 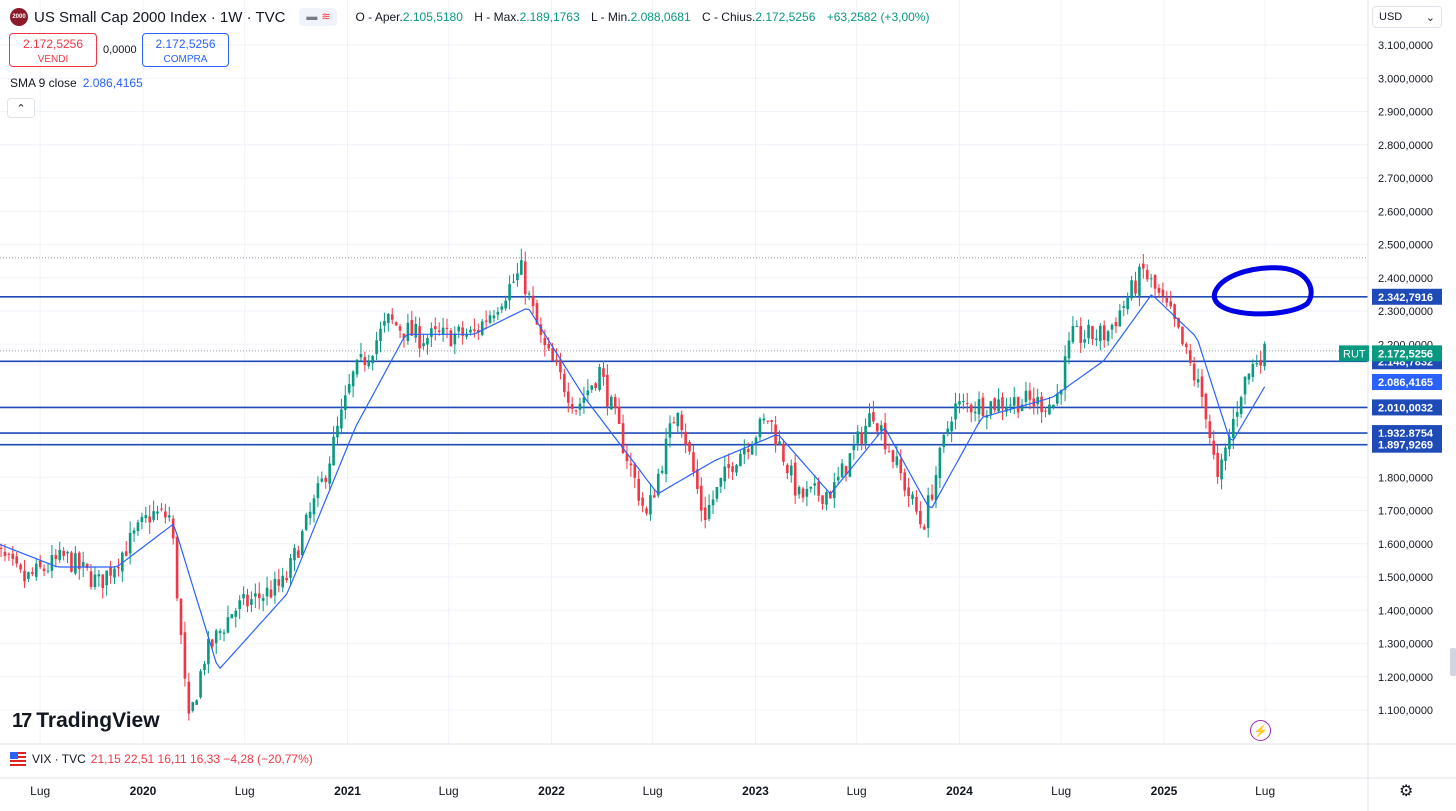 I want to click on symbol-badge-bg, so click(x=1354, y=353).